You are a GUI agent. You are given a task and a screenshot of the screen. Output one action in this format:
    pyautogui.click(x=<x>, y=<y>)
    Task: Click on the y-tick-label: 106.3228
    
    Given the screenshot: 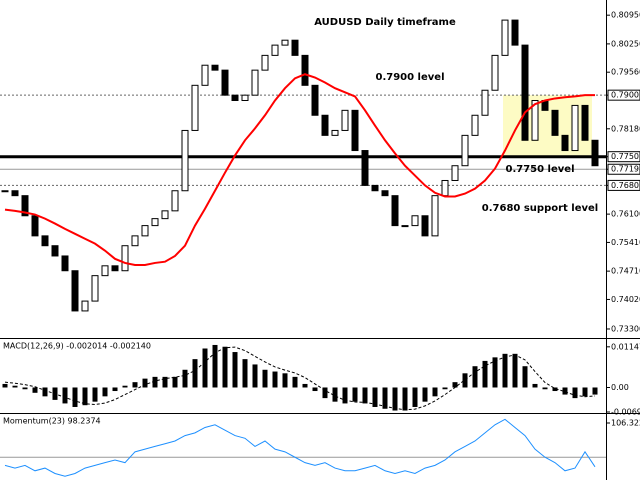 What is the action you would take?
    pyautogui.click(x=625, y=423)
    